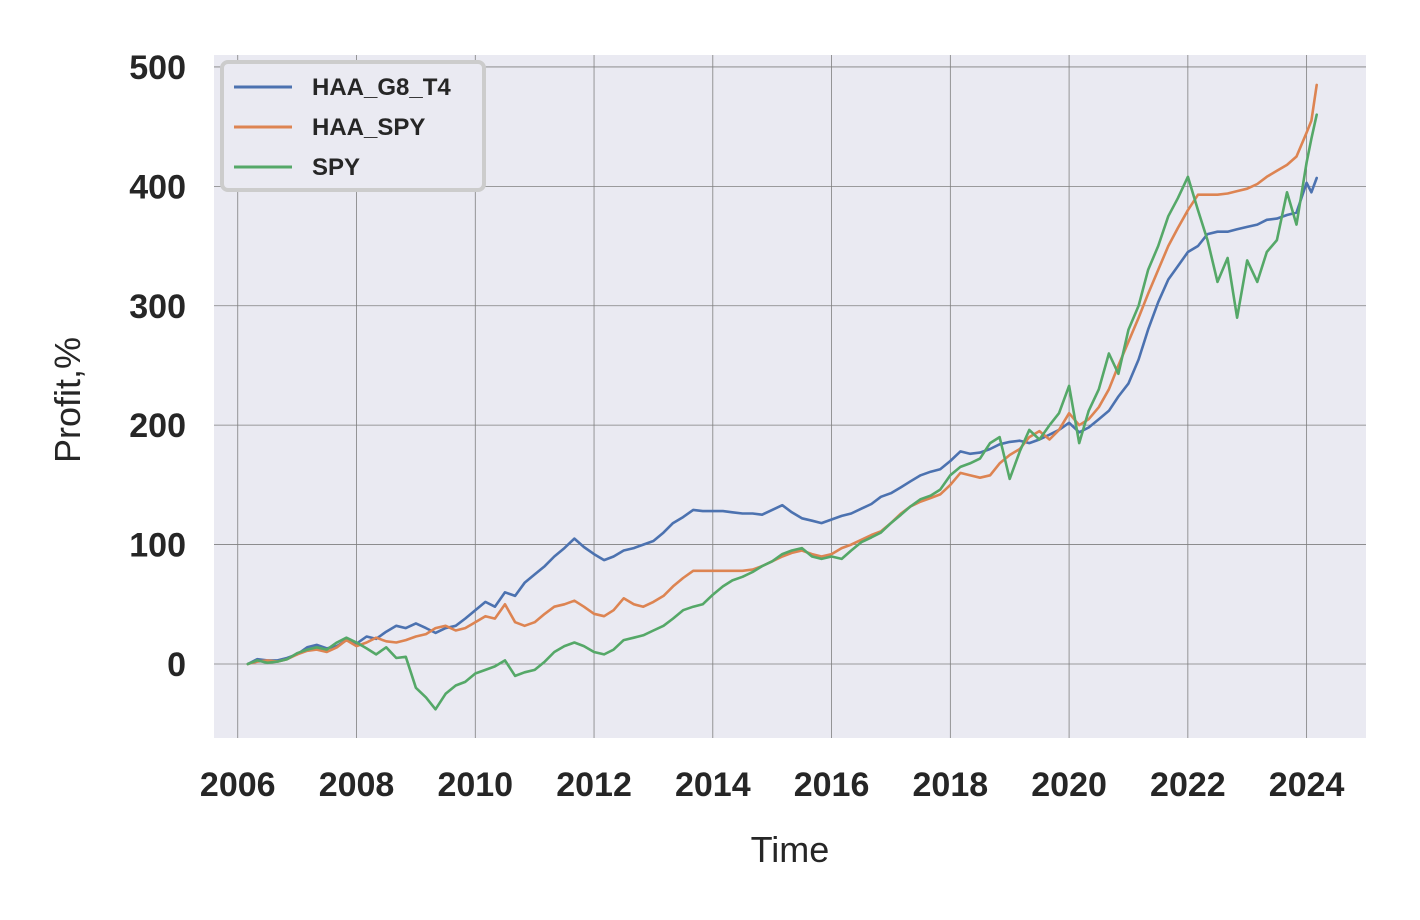 The image size is (1420, 920). Describe the element at coordinates (336, 167) in the screenshot. I see `legend-label: SPY` at that location.